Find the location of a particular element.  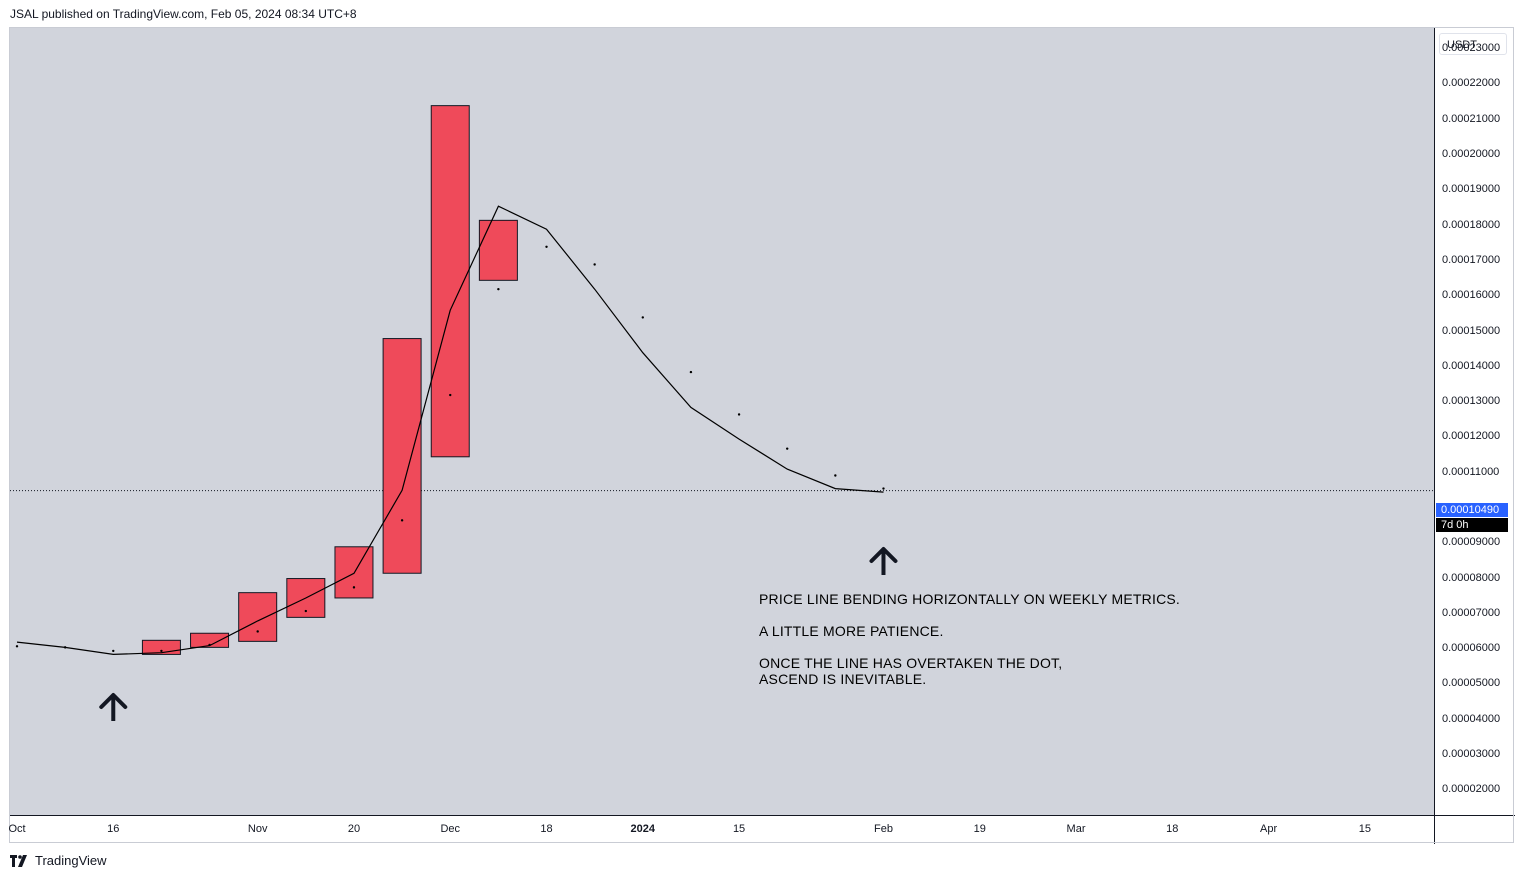

x-tick-label: 16 is located at coordinates (113, 829).